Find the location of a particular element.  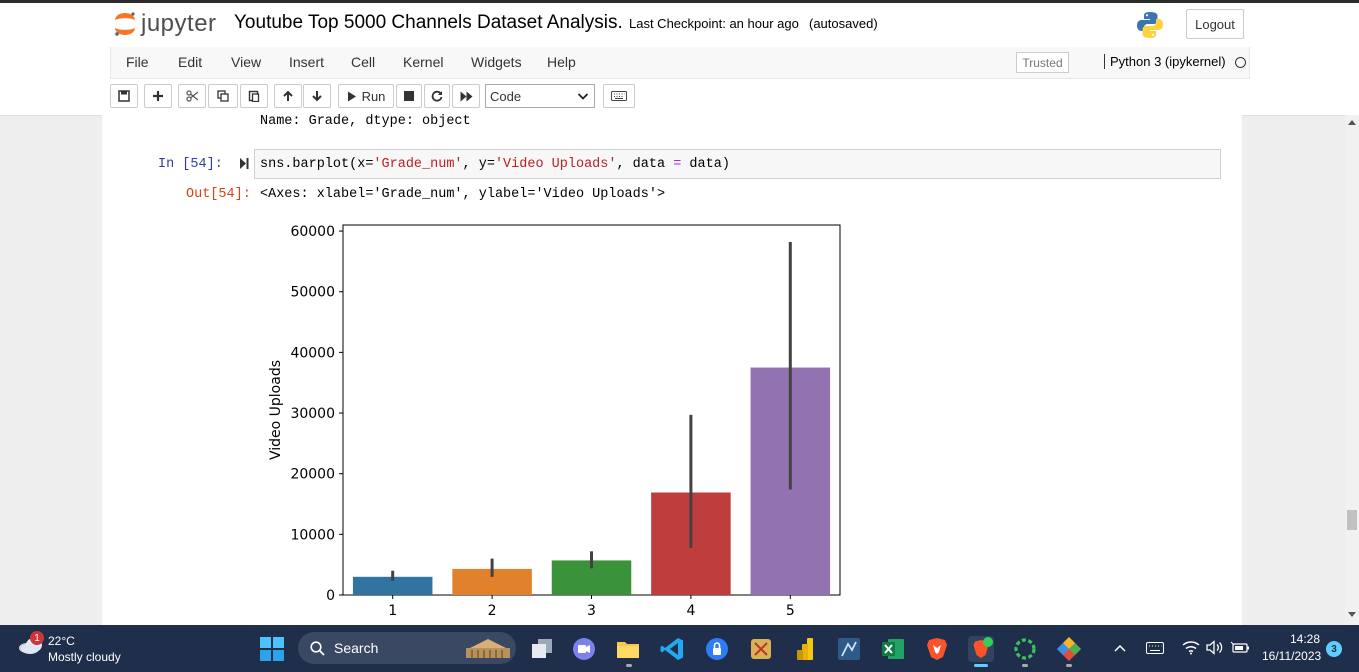

x-tick-label: 3 is located at coordinates (591, 611).